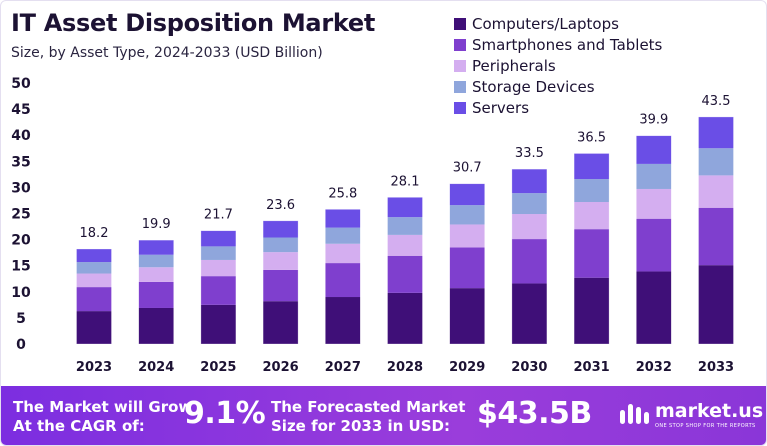 Image resolution: width=767 pixels, height=446 pixels. I want to click on x-tick-label: 2033, so click(716, 367).